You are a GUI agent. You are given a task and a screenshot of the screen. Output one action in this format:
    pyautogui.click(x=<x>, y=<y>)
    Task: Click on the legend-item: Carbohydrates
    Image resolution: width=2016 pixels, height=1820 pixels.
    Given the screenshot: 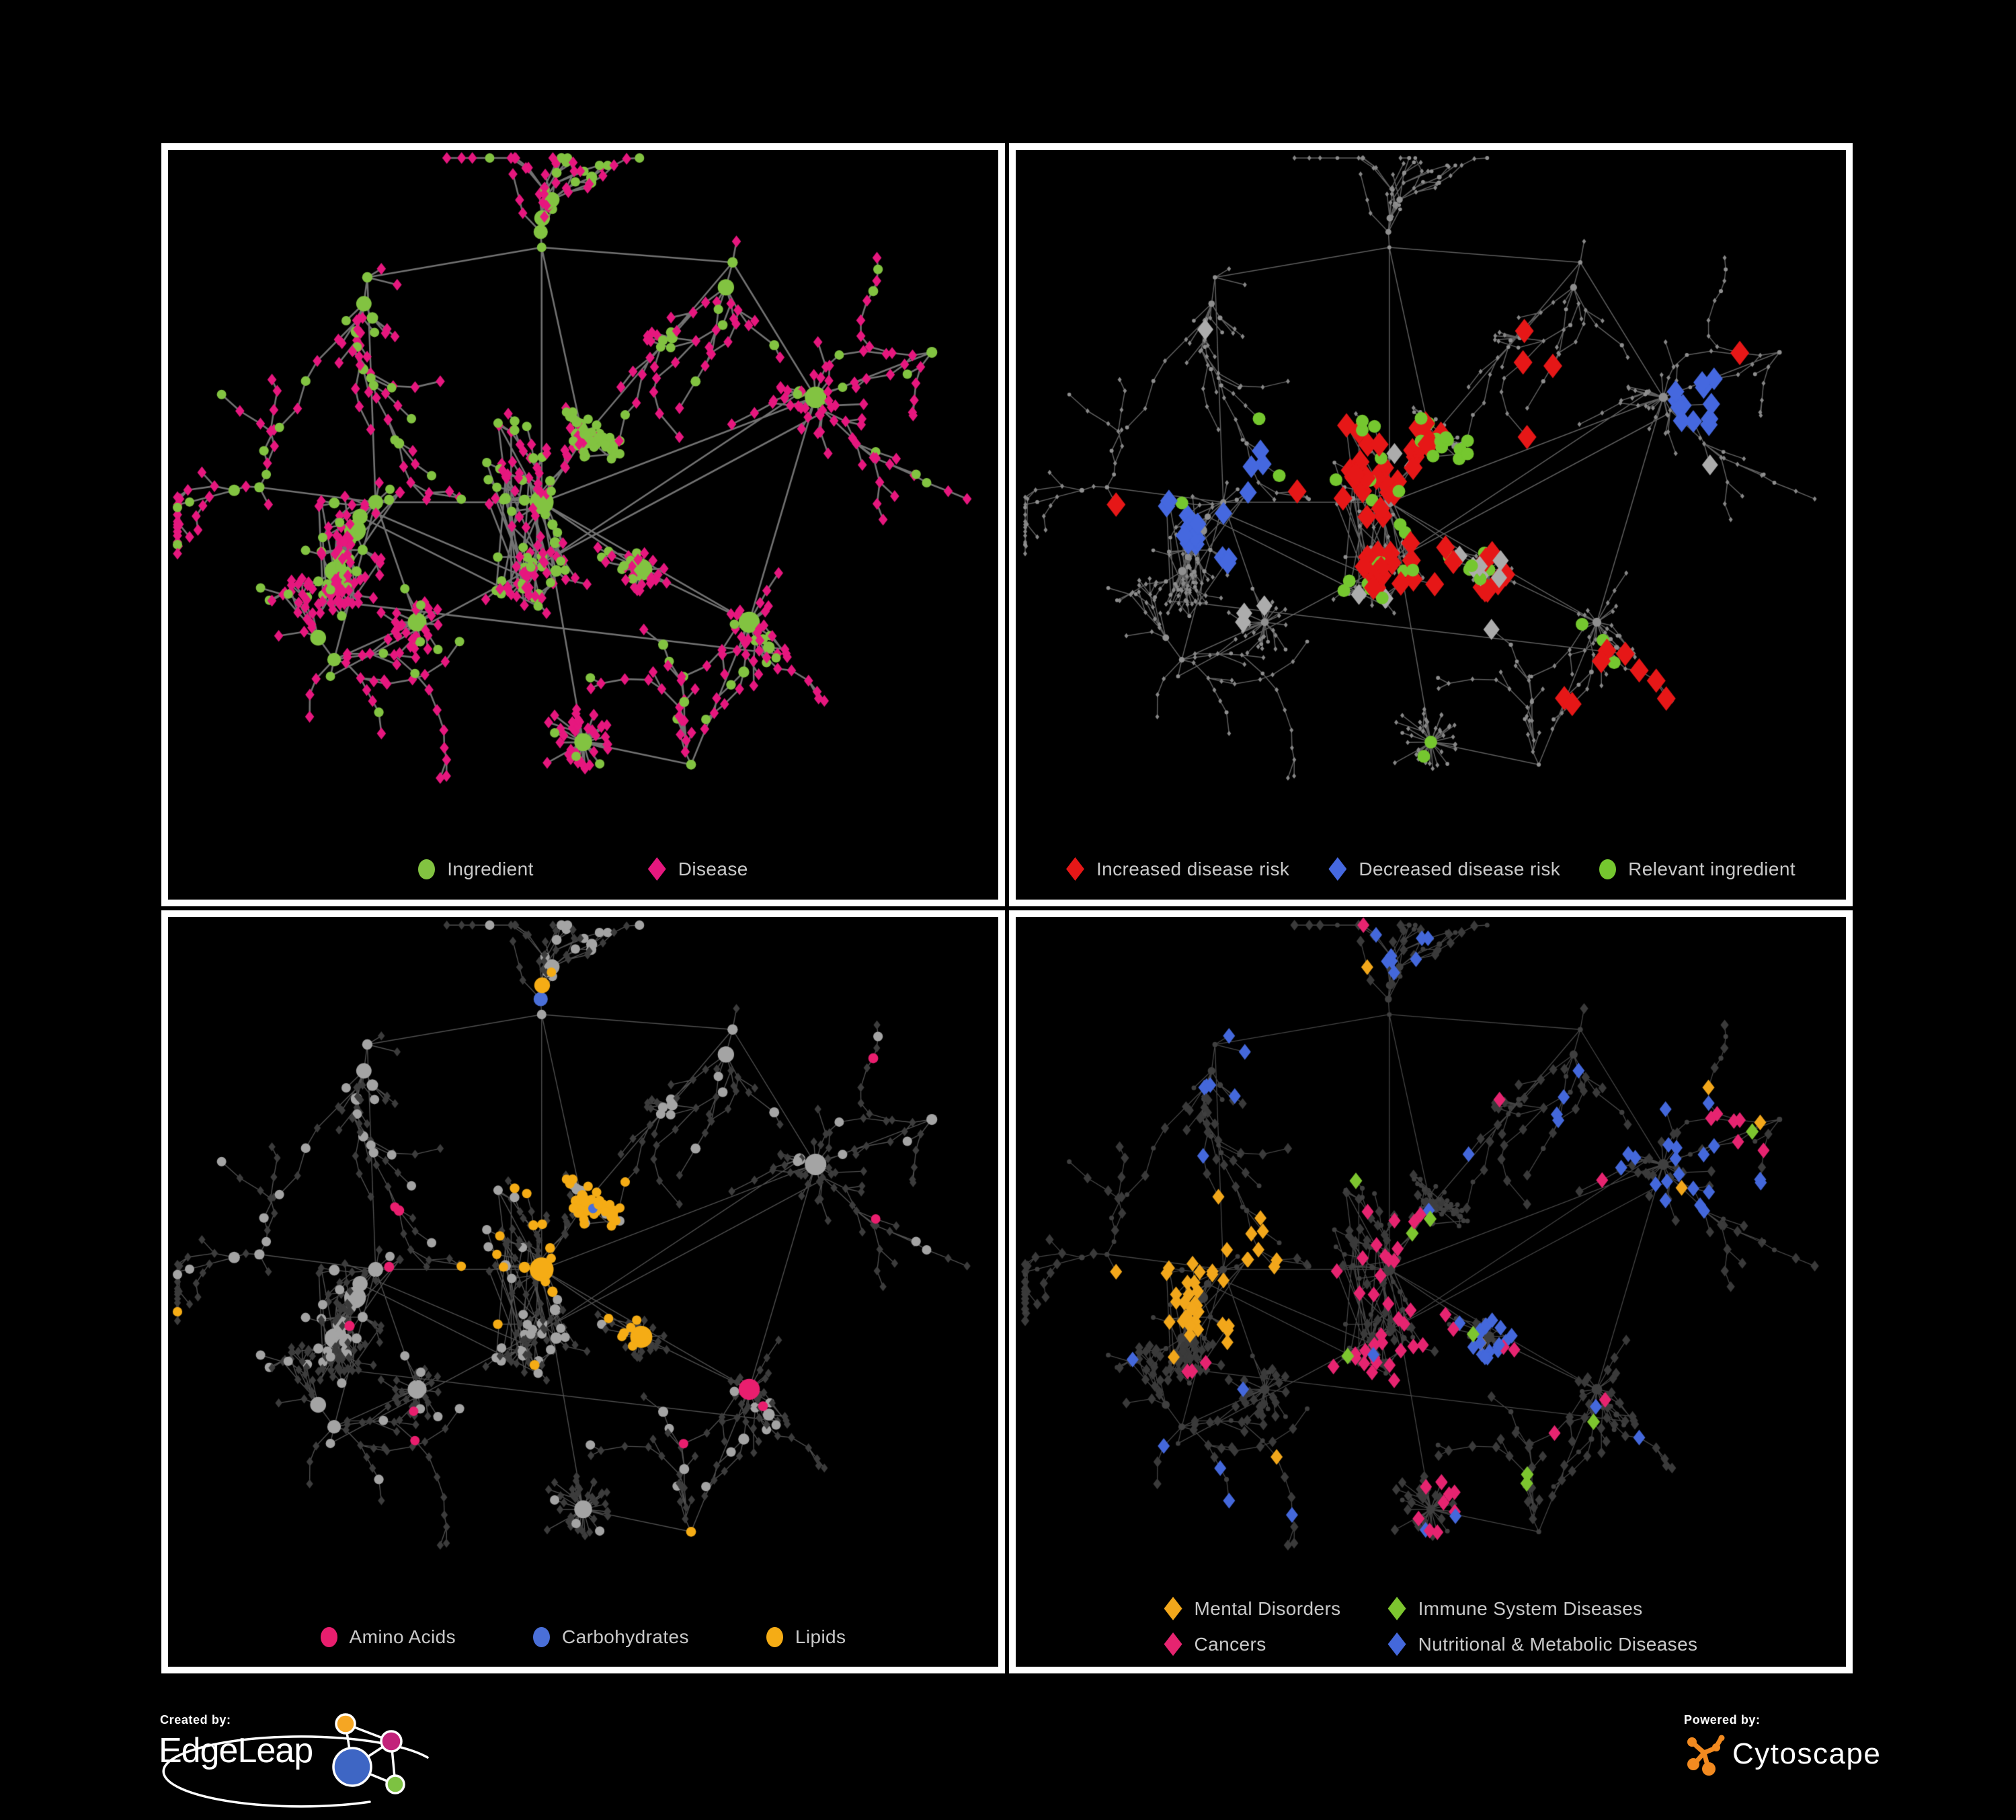 What is the action you would take?
    pyautogui.click(x=611, y=1637)
    